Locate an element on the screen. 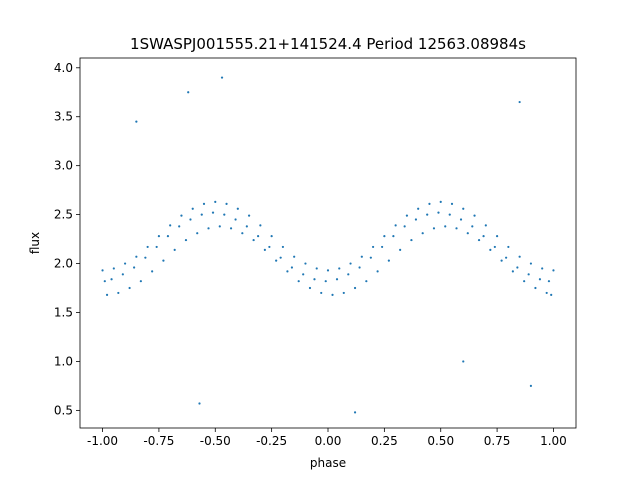  y-tick-label: 1.0 is located at coordinates (63, 361).